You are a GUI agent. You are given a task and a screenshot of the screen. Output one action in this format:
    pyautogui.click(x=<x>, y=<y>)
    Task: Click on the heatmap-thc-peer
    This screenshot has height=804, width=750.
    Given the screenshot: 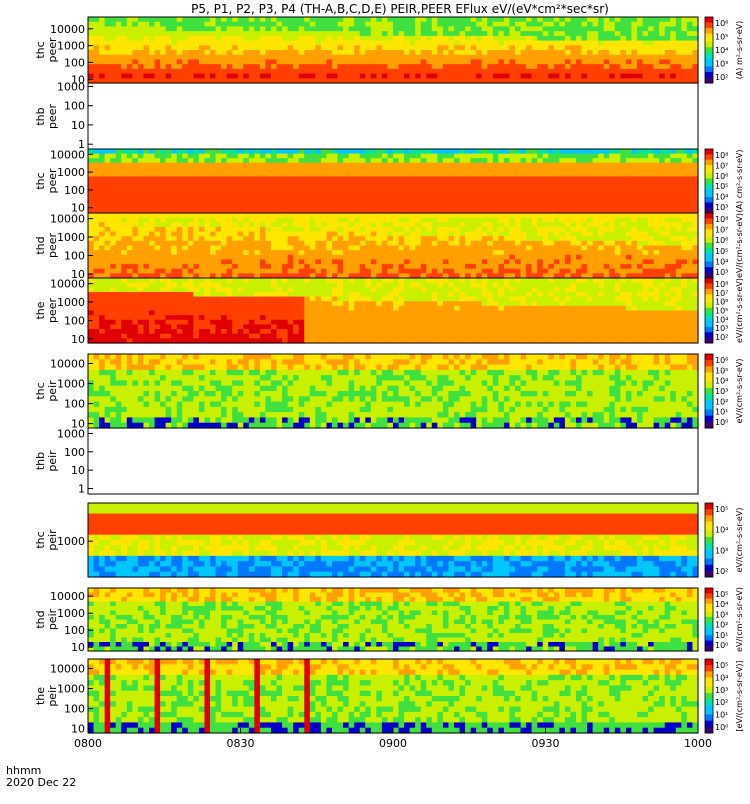 What is the action you would take?
    pyautogui.click(x=393, y=50)
    